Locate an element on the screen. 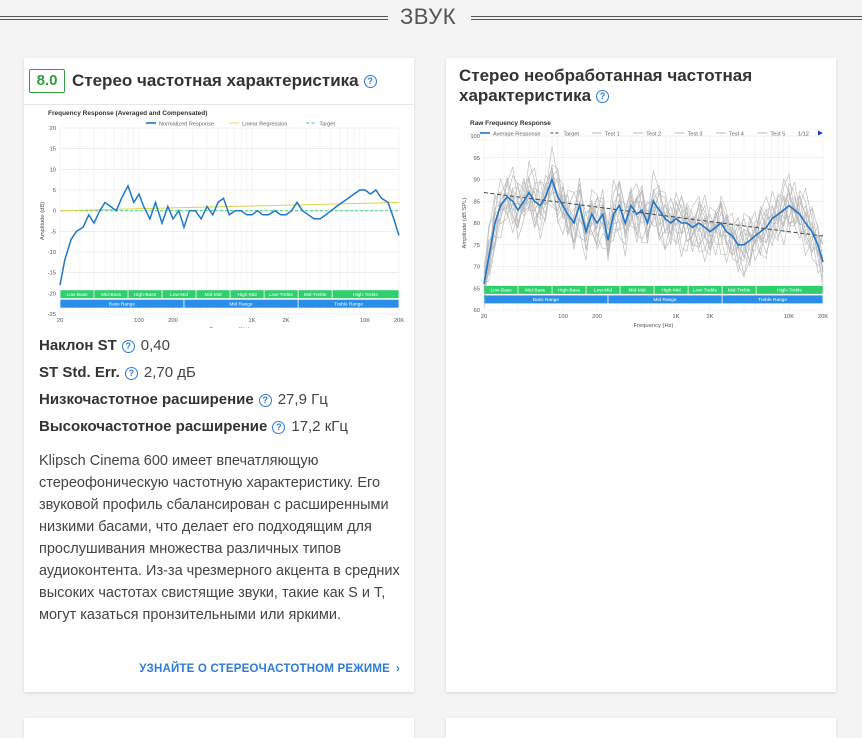 The width and height of the screenshot is (862, 738). card-title-text: Стерео частотная характеристика is located at coordinates (215, 80).